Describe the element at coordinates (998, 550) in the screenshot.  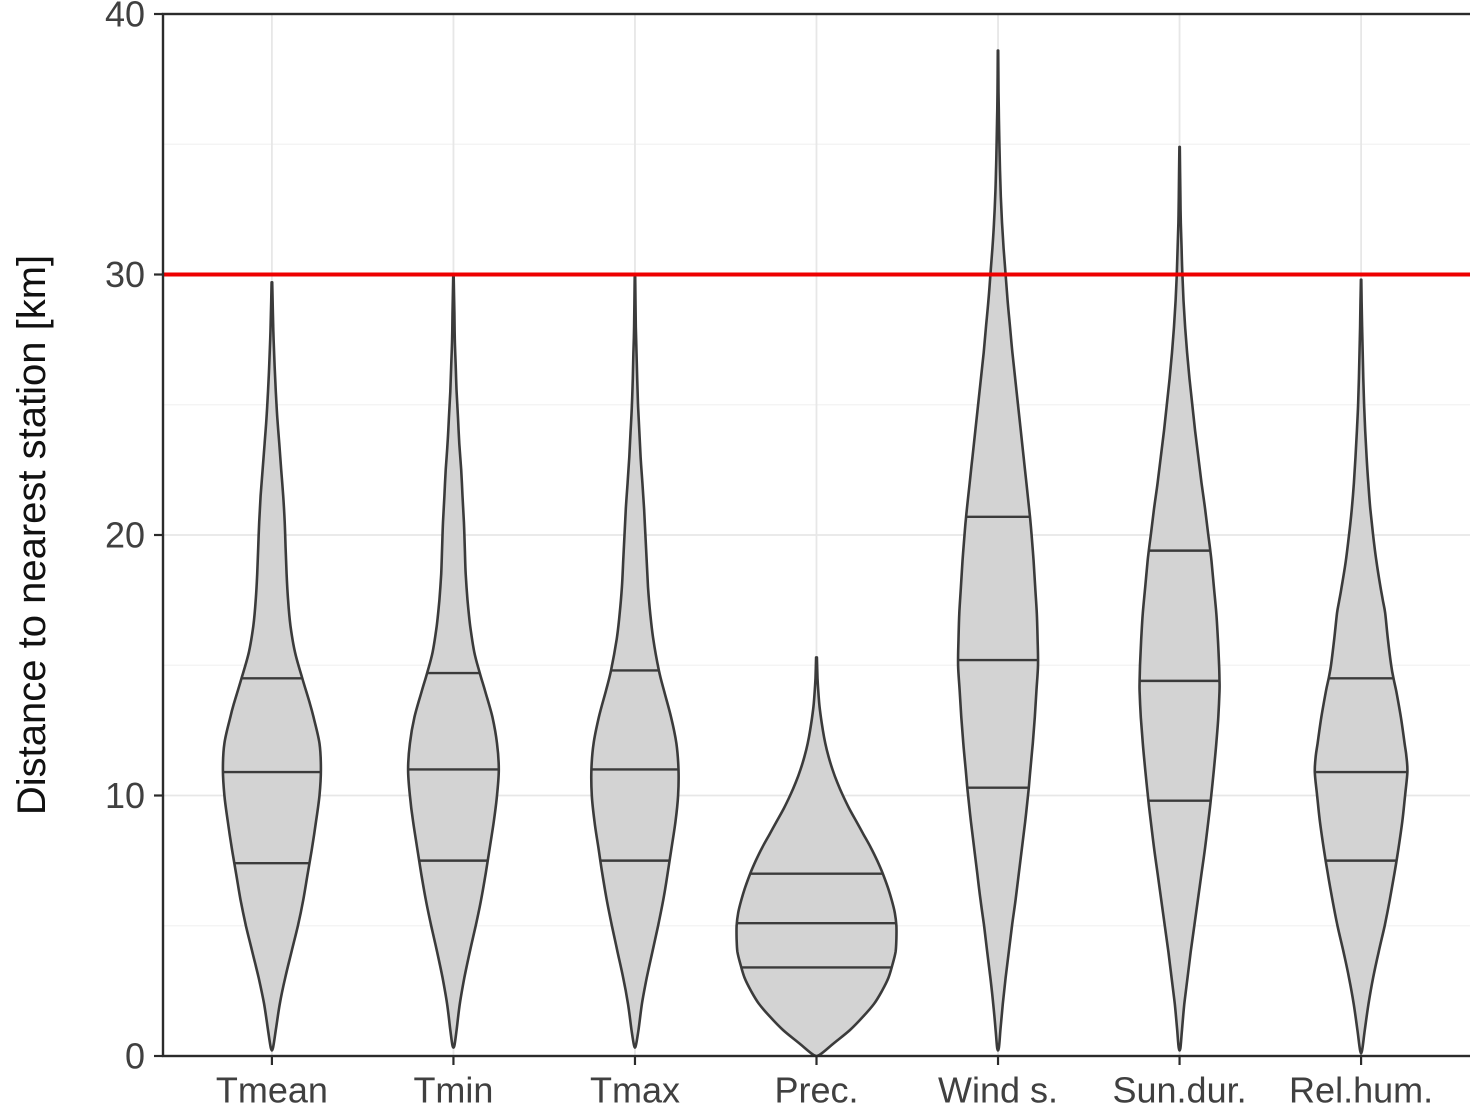
I see `violin-Wind s.` at that location.